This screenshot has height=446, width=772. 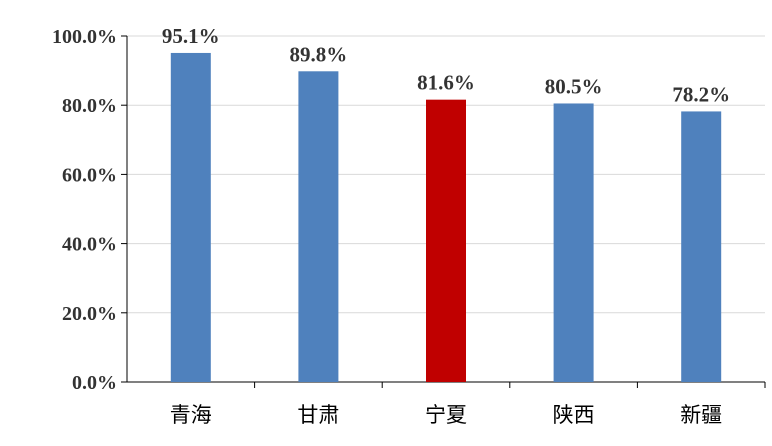 What do you see at coordinates (446, 83) in the screenshot?
I see `data-label: 81.6%` at bounding box center [446, 83].